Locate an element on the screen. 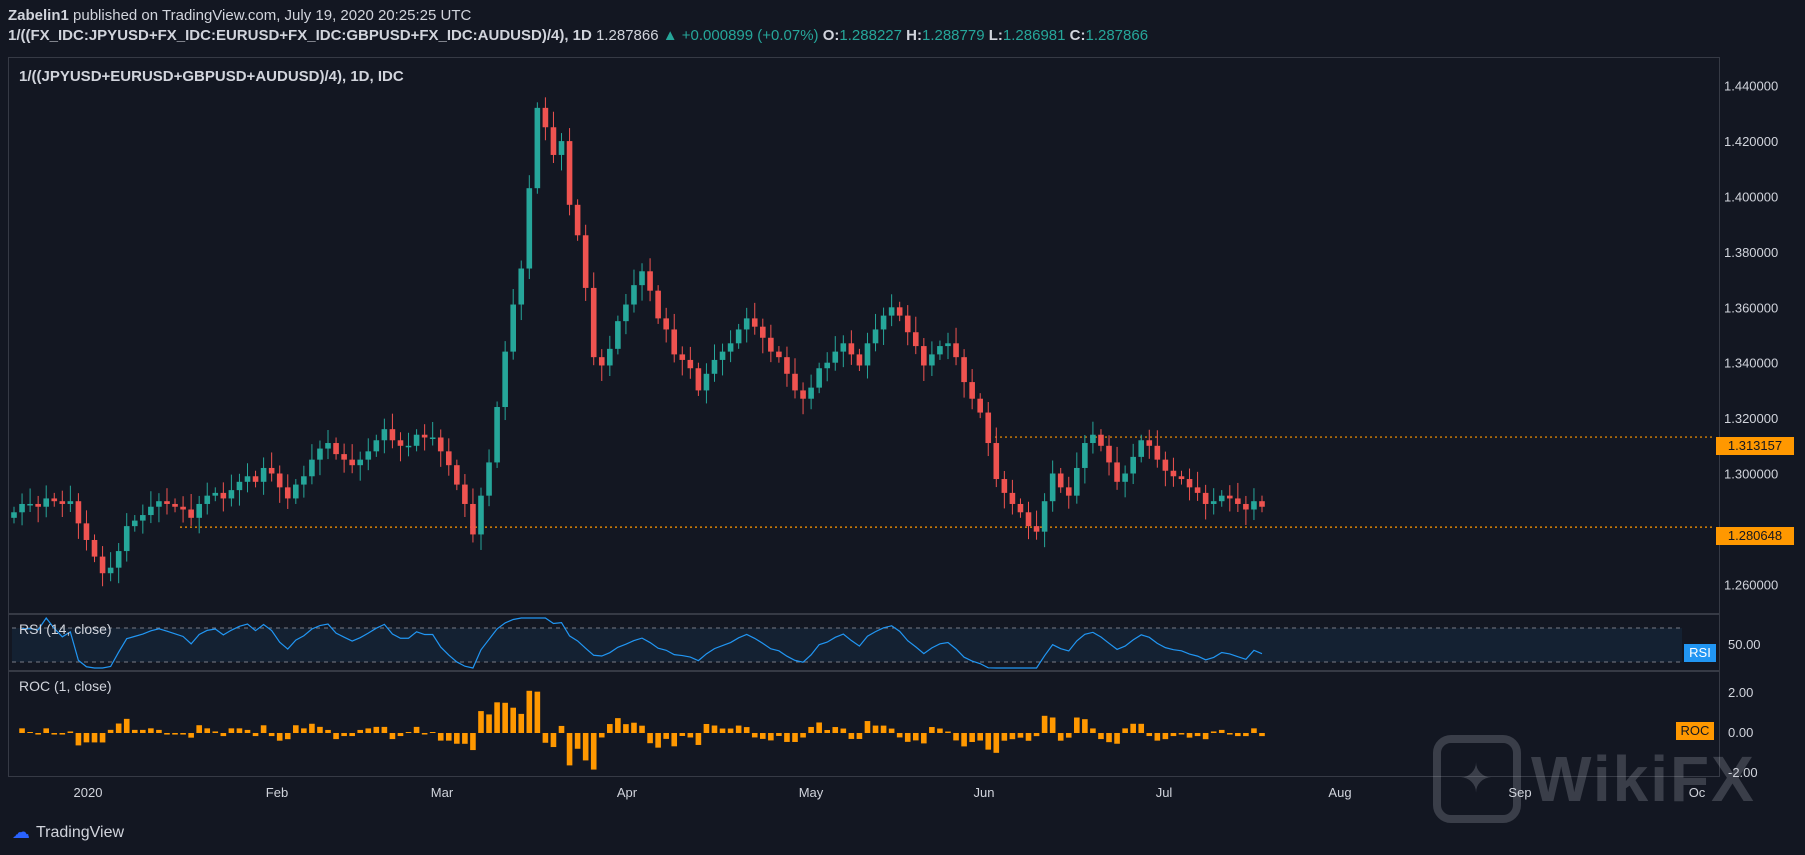 The image size is (1805, 855). roc-tag: ROC is located at coordinates (1695, 731).